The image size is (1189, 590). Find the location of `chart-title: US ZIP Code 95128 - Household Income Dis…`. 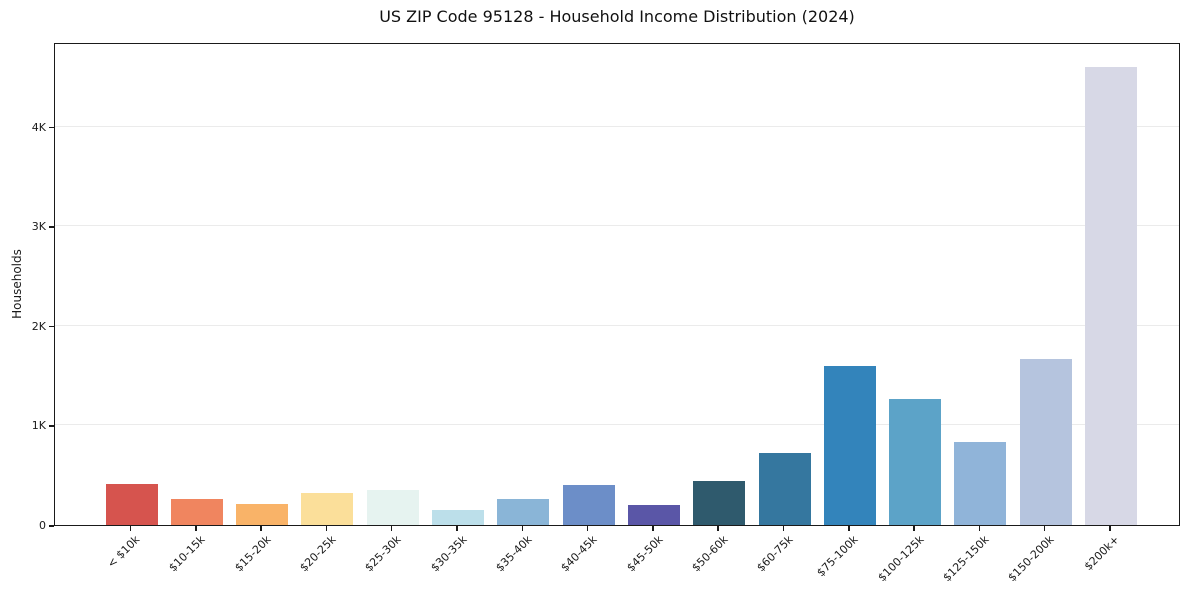

chart-title: US ZIP Code 95128 - Household Income Dis… is located at coordinates (617, 16).